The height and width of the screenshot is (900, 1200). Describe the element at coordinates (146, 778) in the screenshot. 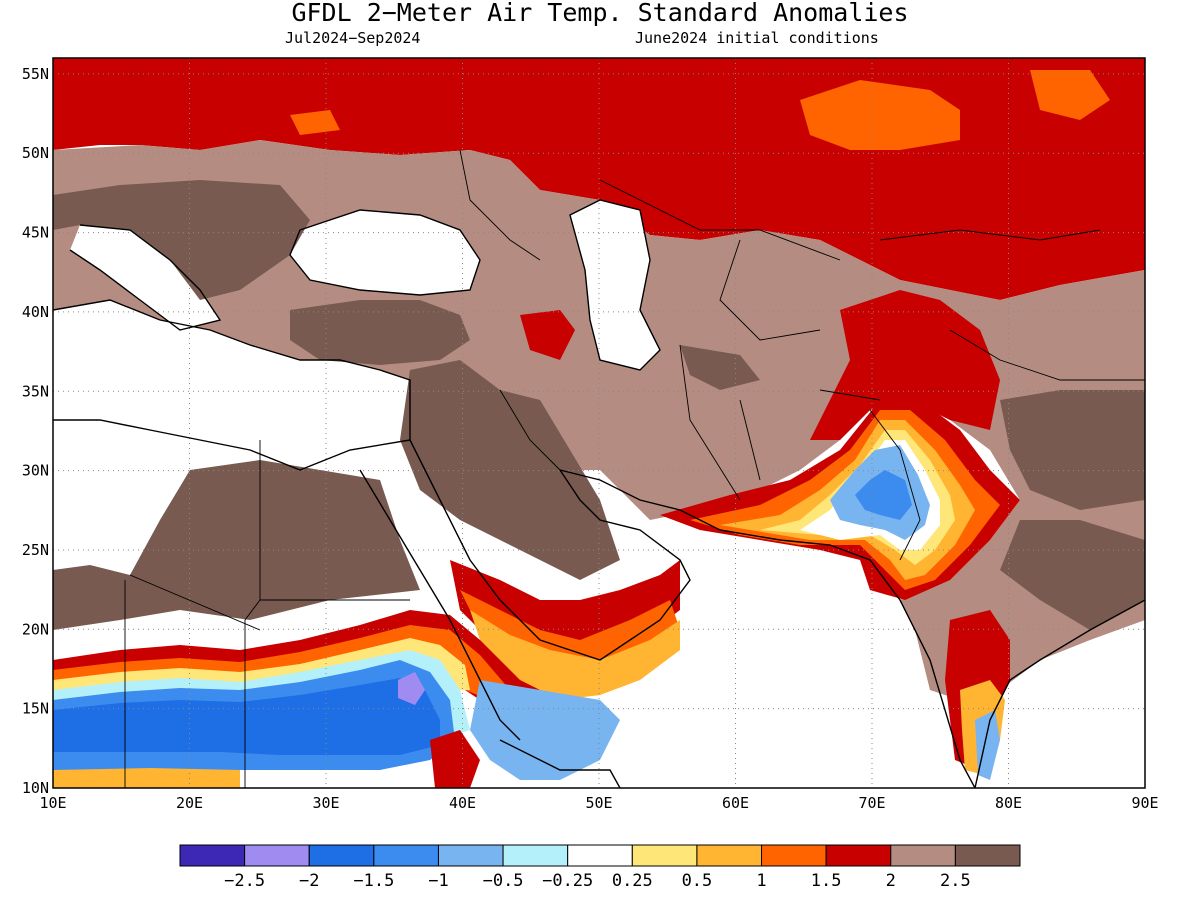

I see `anomaly-region-southwest-orange` at that location.